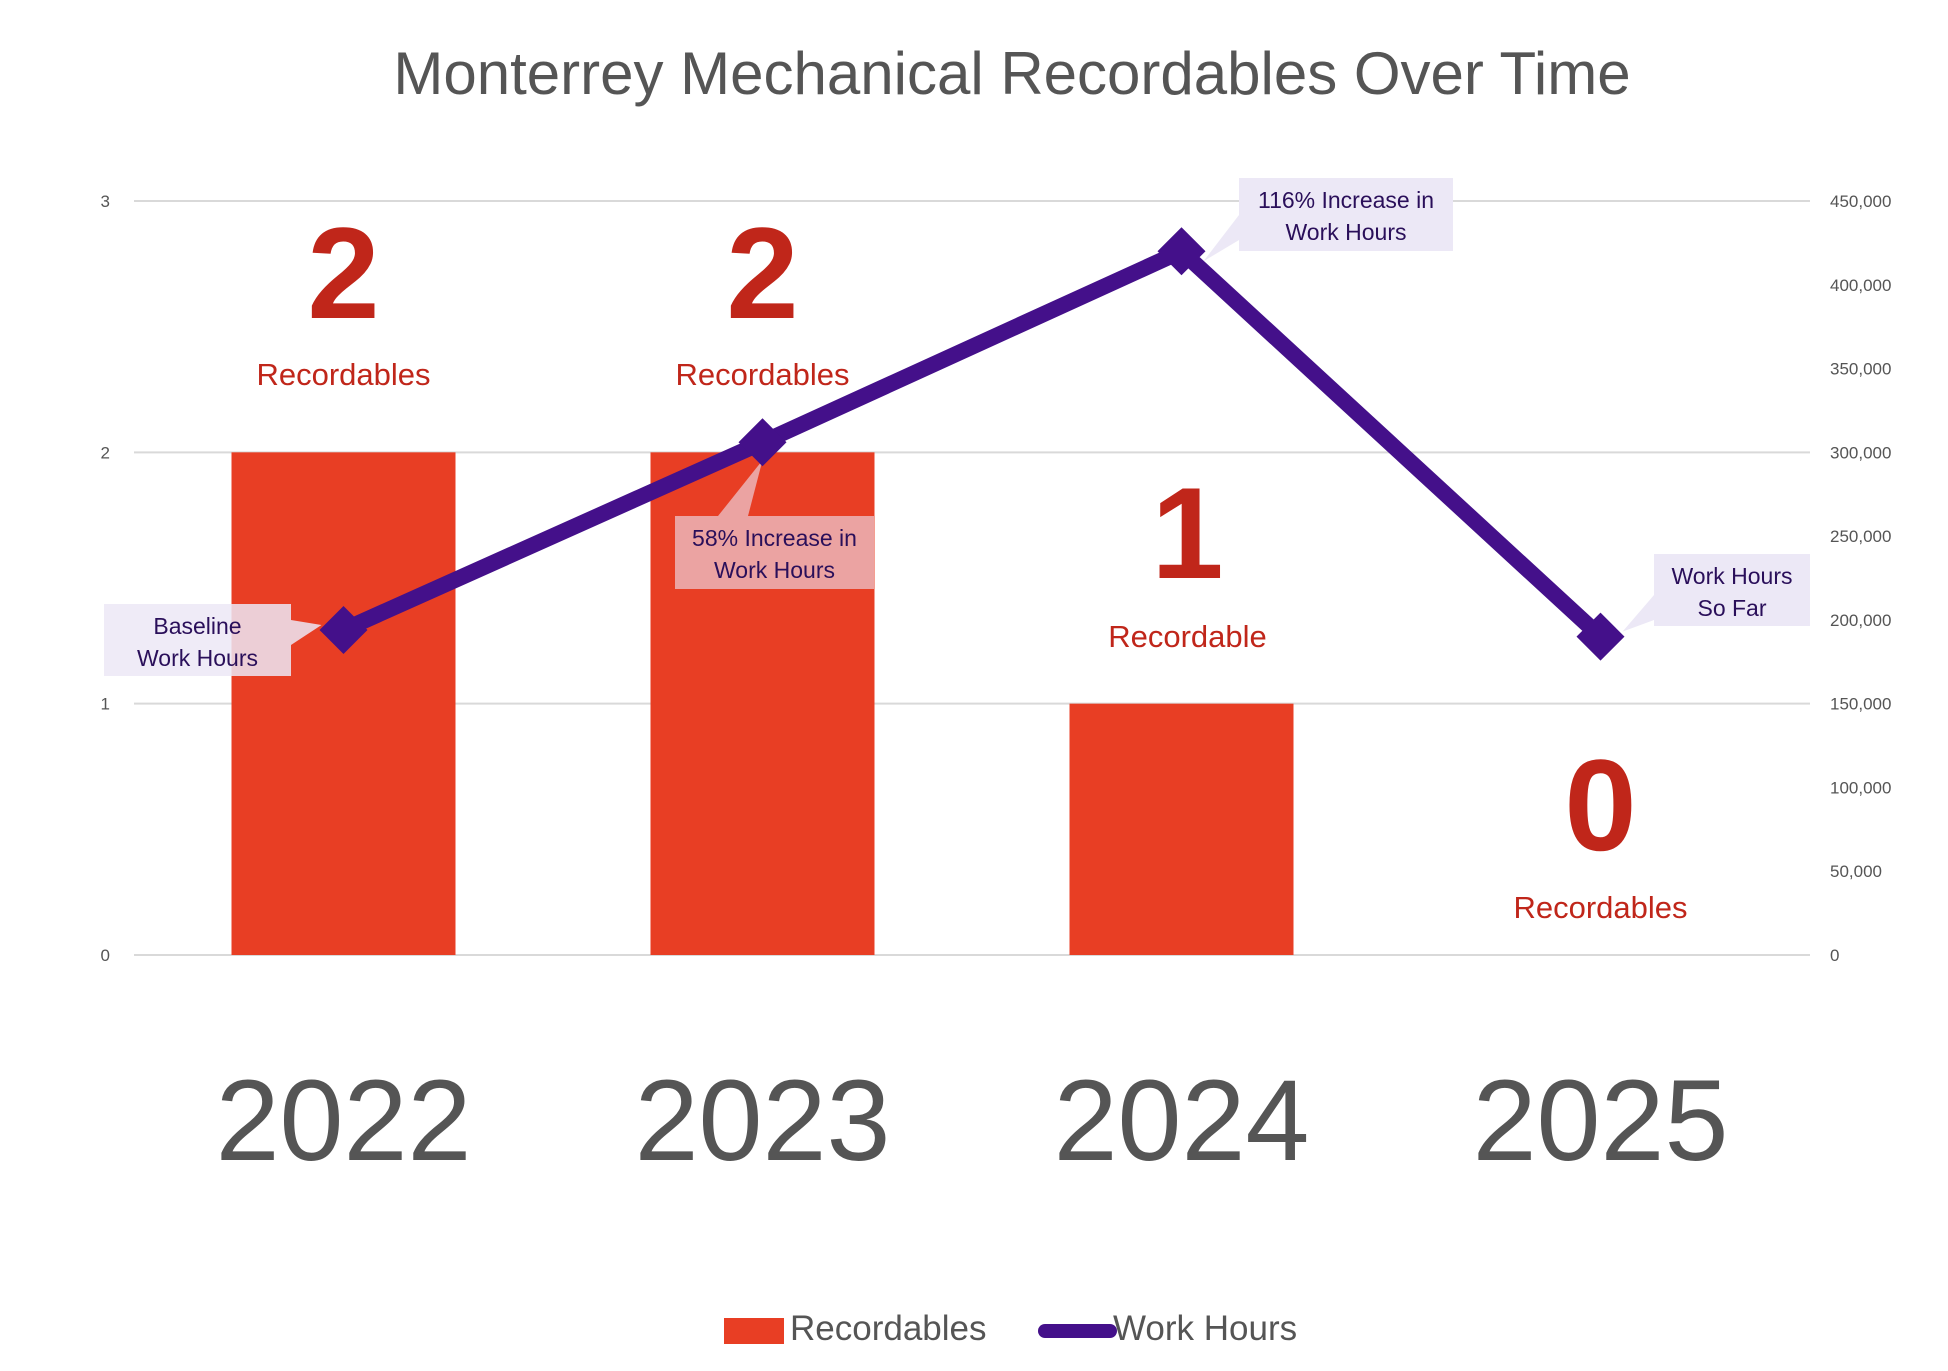 This screenshot has height=1371, width=1948. What do you see at coordinates (105, 201) in the screenshot?
I see `left-tick-label: 3` at bounding box center [105, 201].